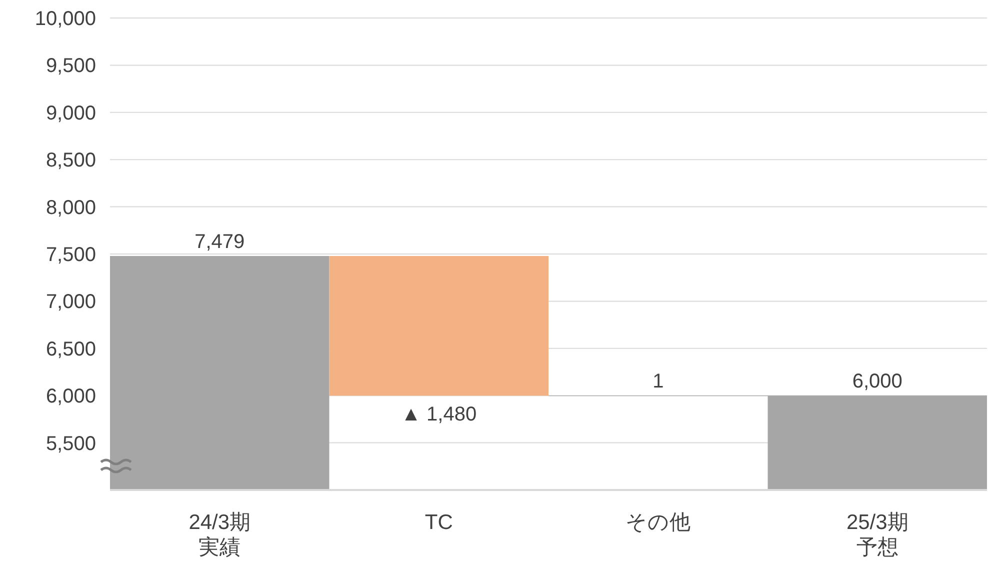 Image resolution: width=993 pixels, height=564 pixels. What do you see at coordinates (877, 381) in the screenshot?
I see `data-label: 6,000` at bounding box center [877, 381].